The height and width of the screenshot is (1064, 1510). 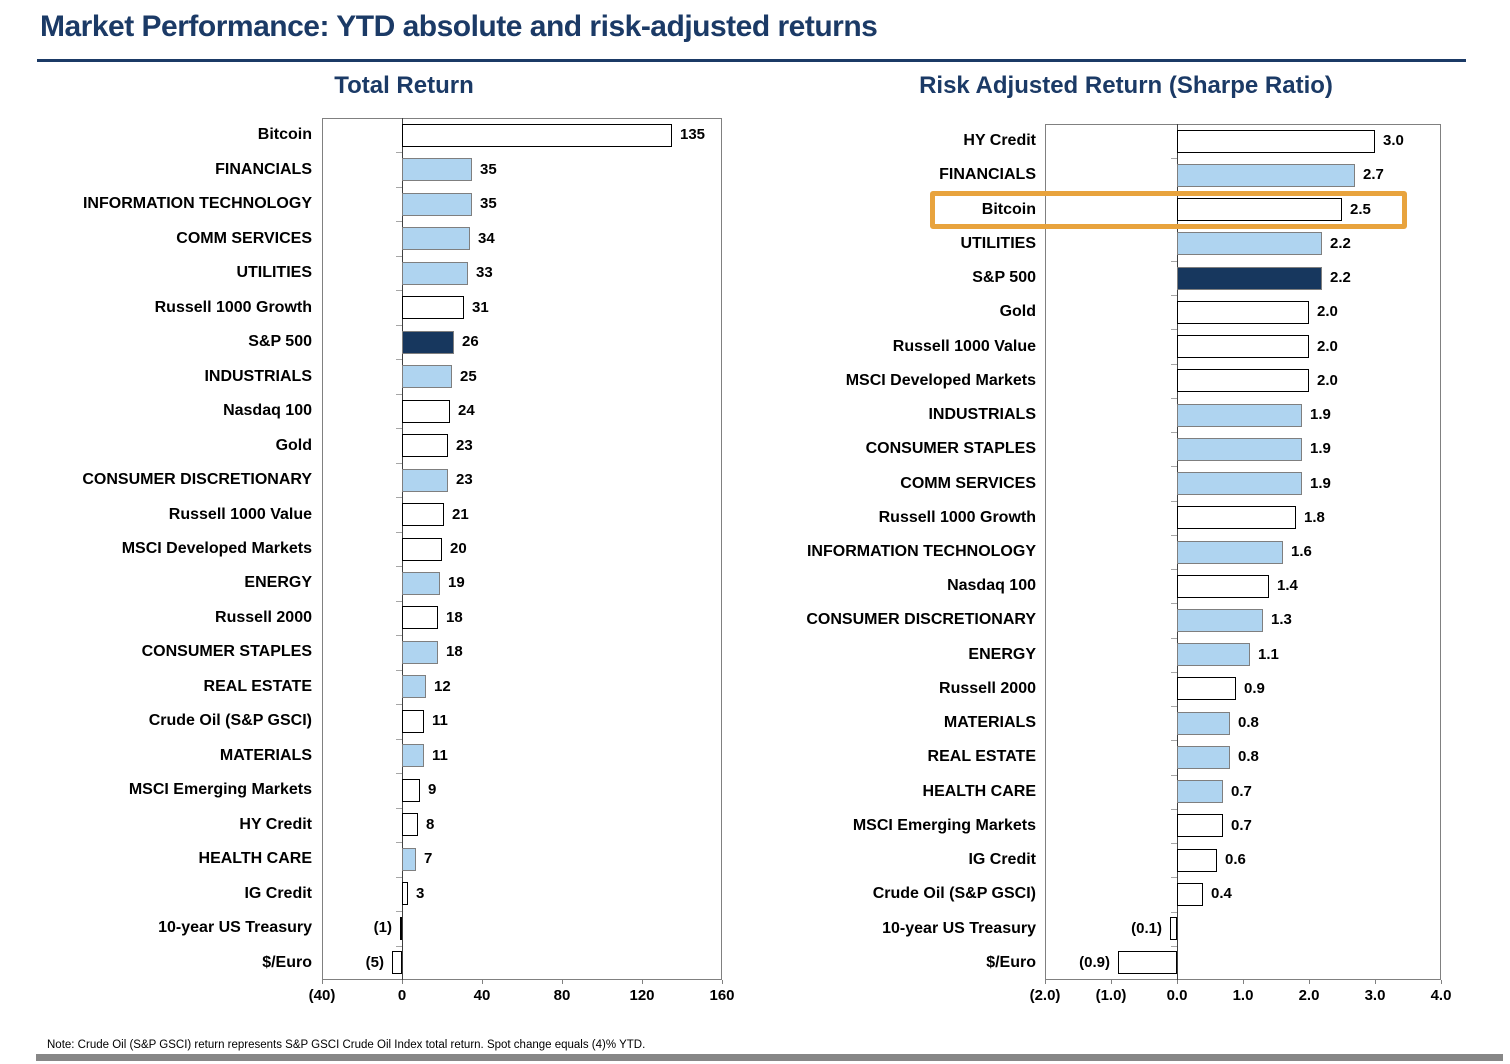 I want to click on x-axis-tick-label: 0, so click(x=402, y=995).